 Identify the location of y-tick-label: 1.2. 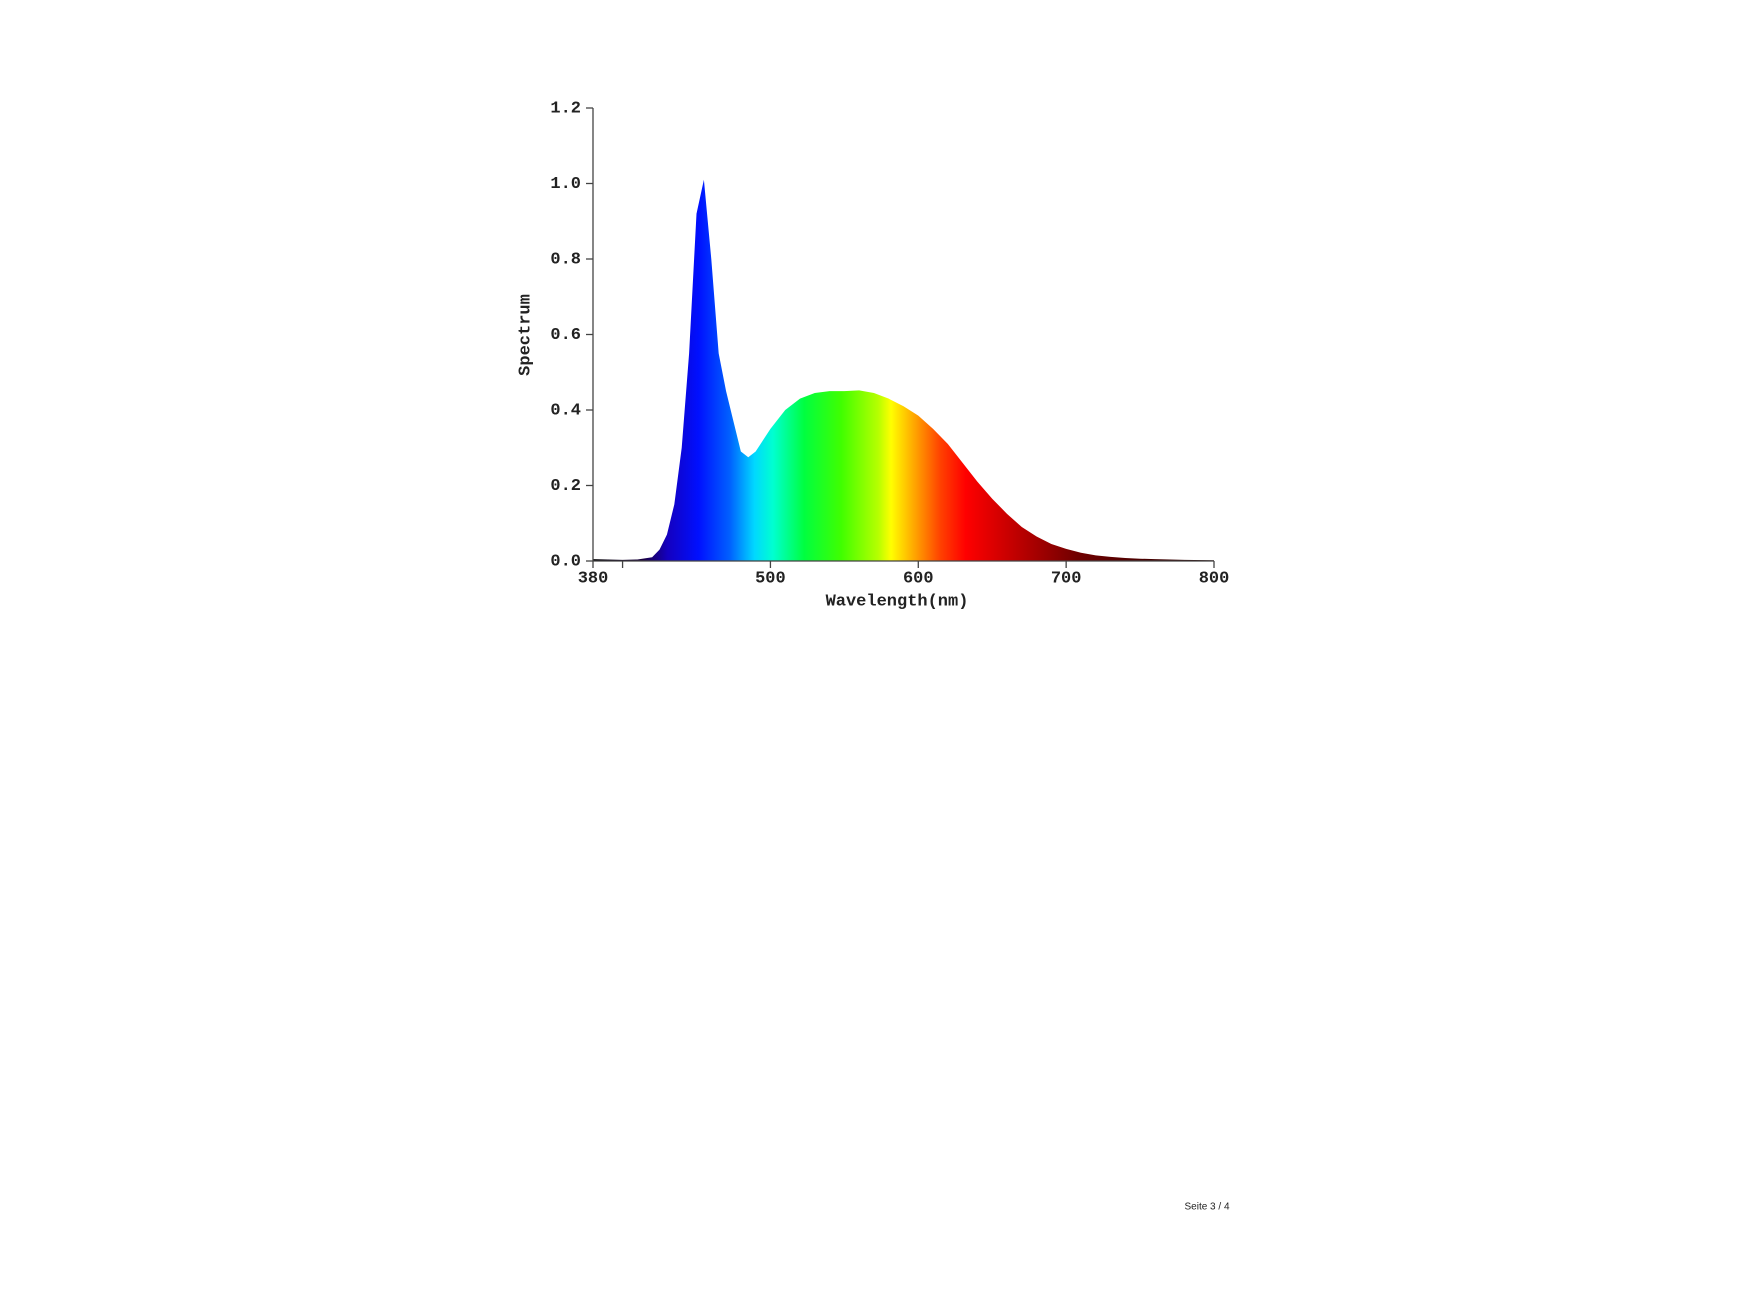
(565, 108).